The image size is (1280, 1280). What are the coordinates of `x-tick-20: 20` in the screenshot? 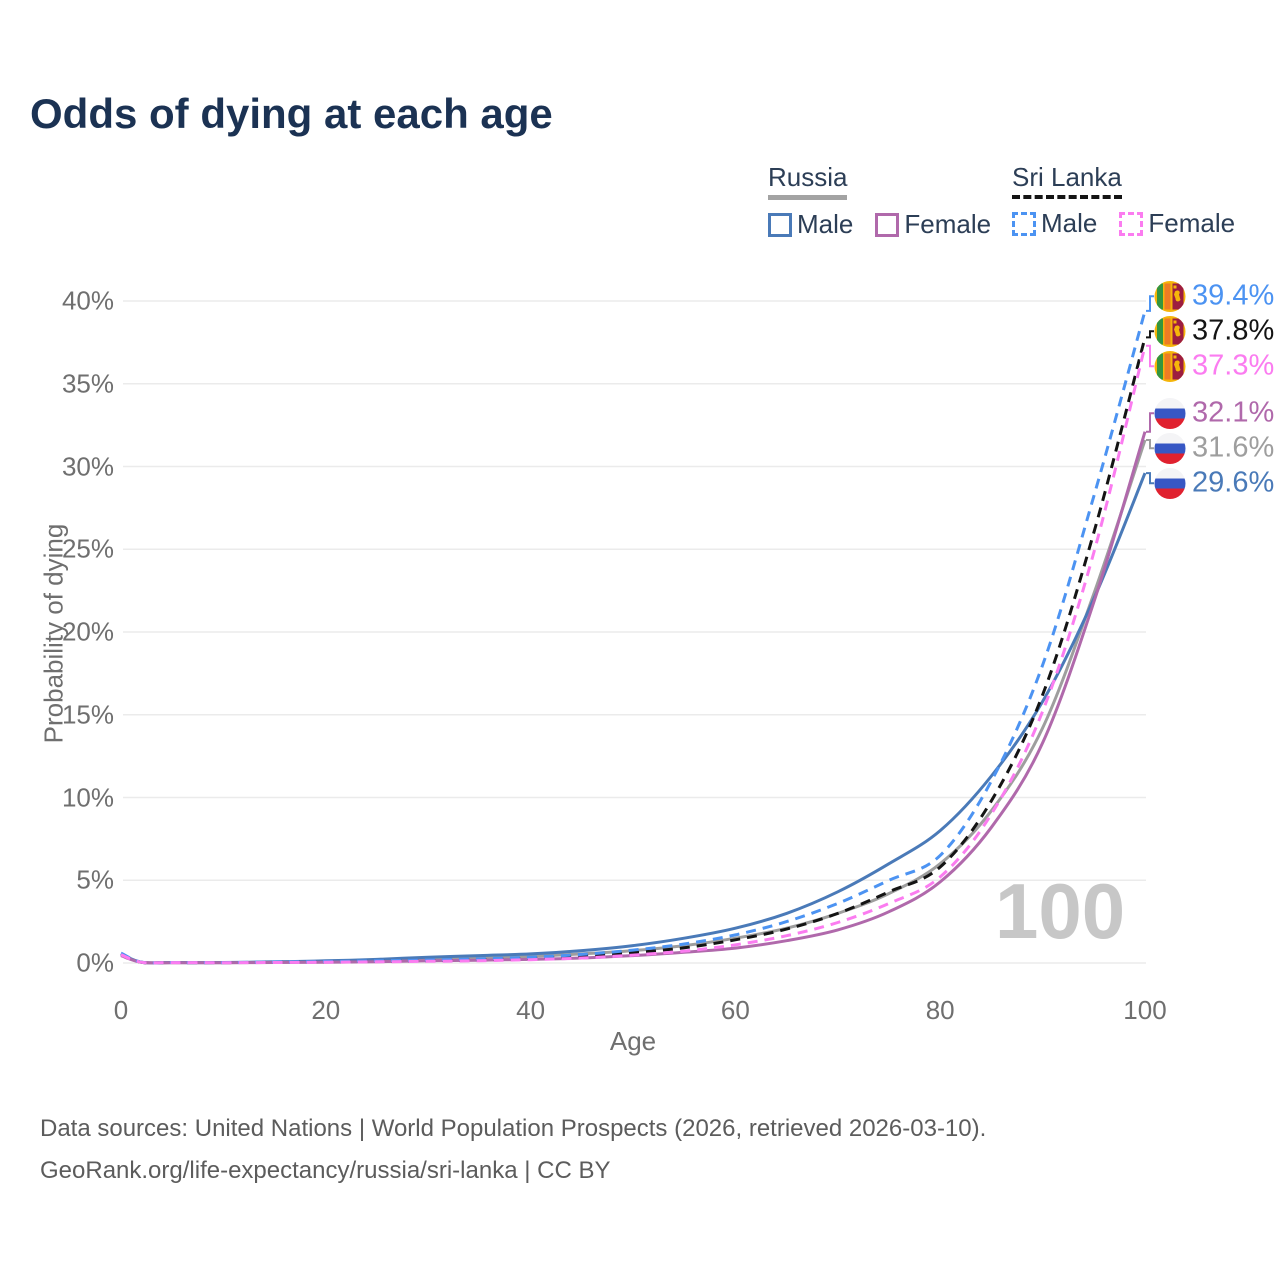 It's located at (326, 1010).